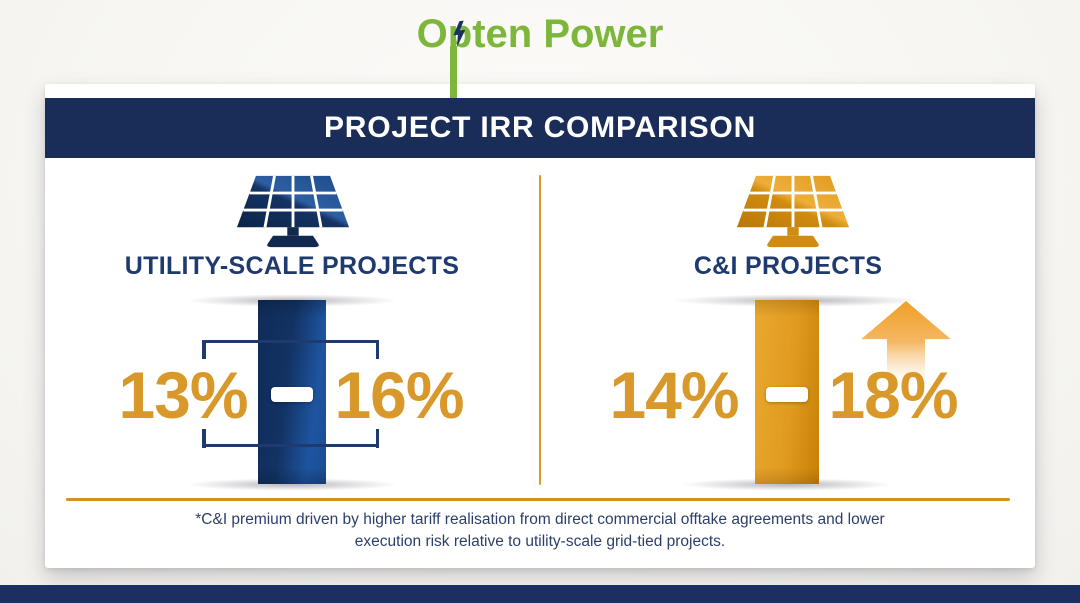  I want to click on range-bracket, so click(290, 393).